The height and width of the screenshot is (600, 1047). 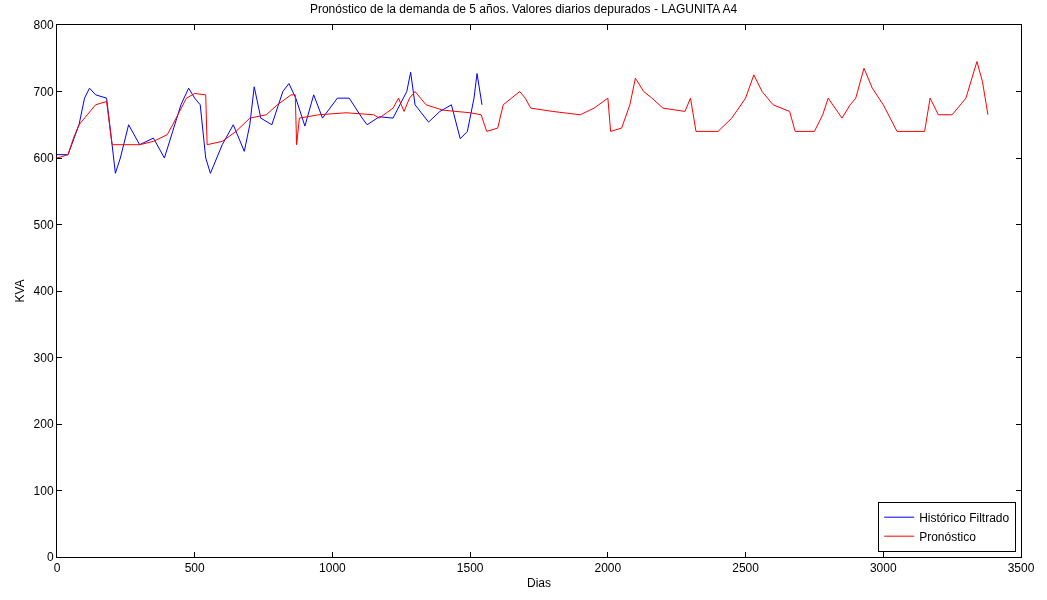 I want to click on y-tick-label: 200, so click(x=43, y=424).